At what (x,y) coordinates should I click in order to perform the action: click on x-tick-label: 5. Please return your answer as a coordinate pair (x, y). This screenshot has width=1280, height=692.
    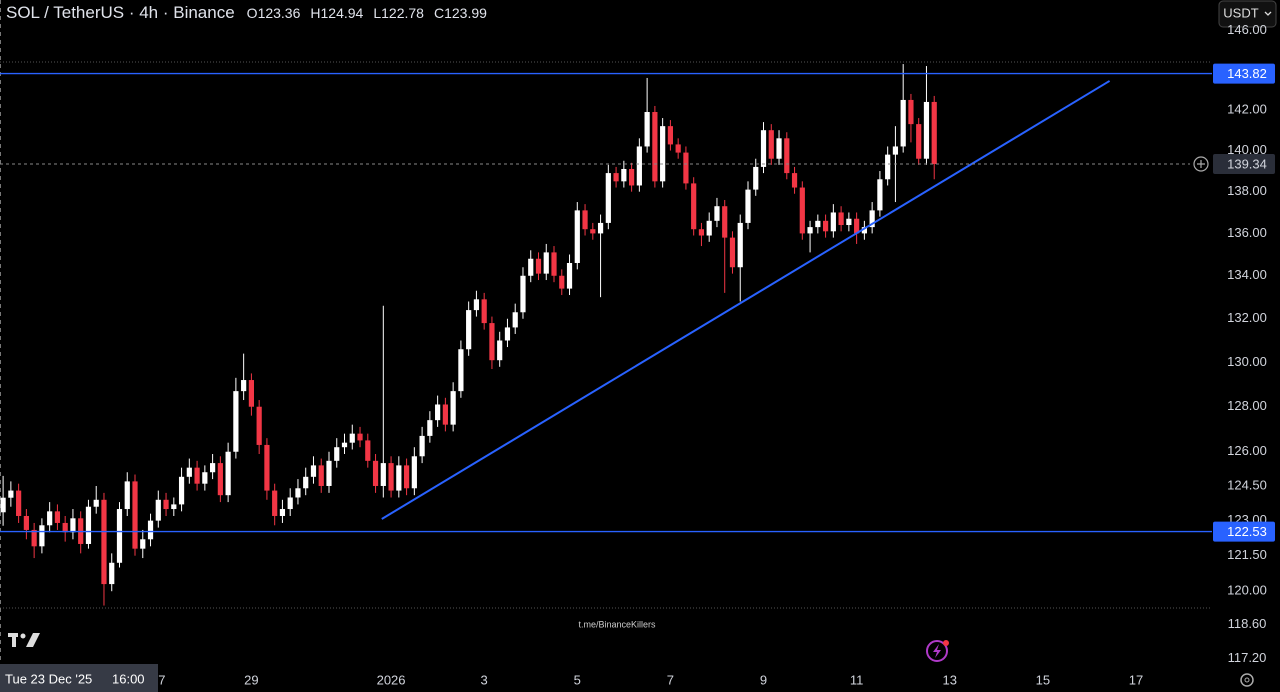
    Looking at the image, I should click on (577, 679).